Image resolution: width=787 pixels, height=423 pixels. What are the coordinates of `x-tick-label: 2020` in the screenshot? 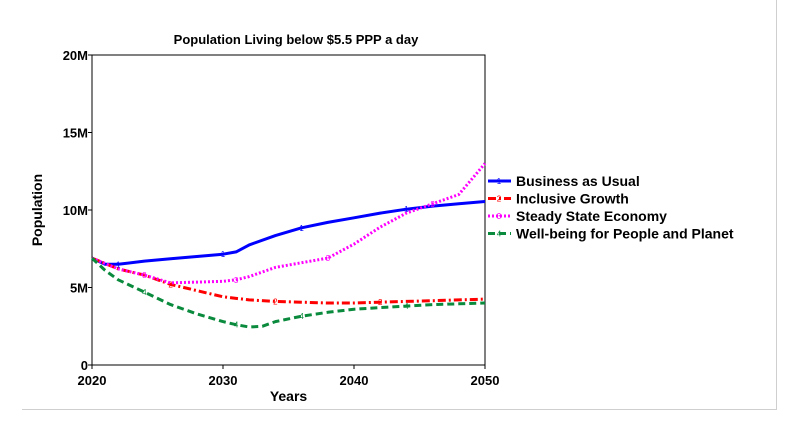 It's located at (92, 380).